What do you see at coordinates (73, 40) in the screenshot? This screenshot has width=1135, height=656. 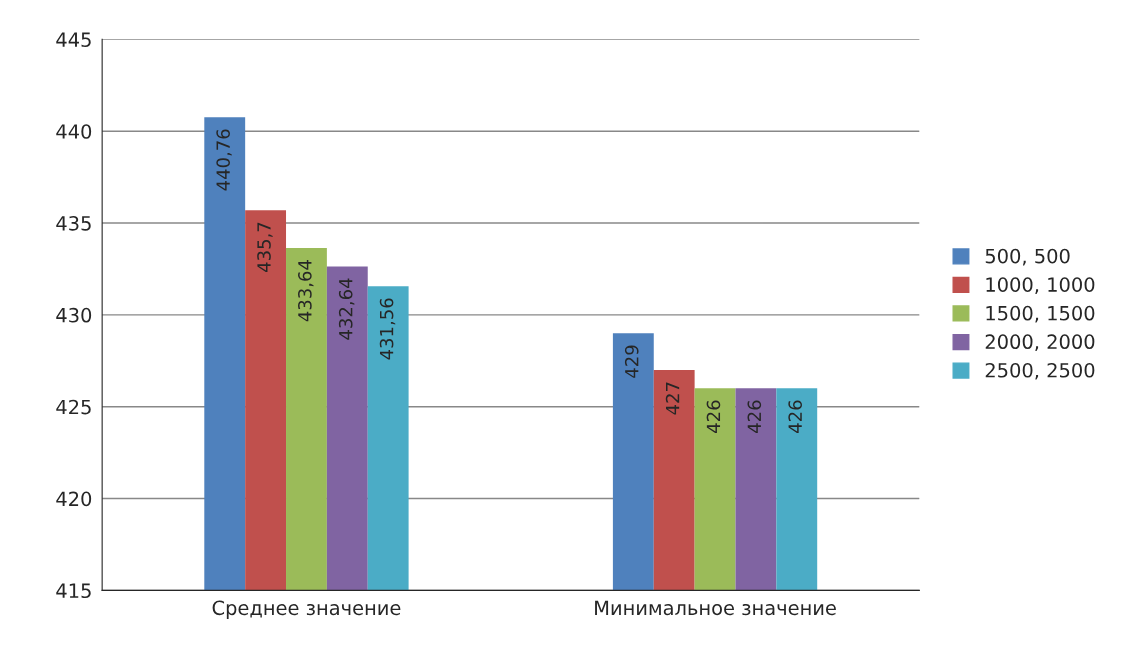 I see `y-tick-label: 445` at bounding box center [73, 40].